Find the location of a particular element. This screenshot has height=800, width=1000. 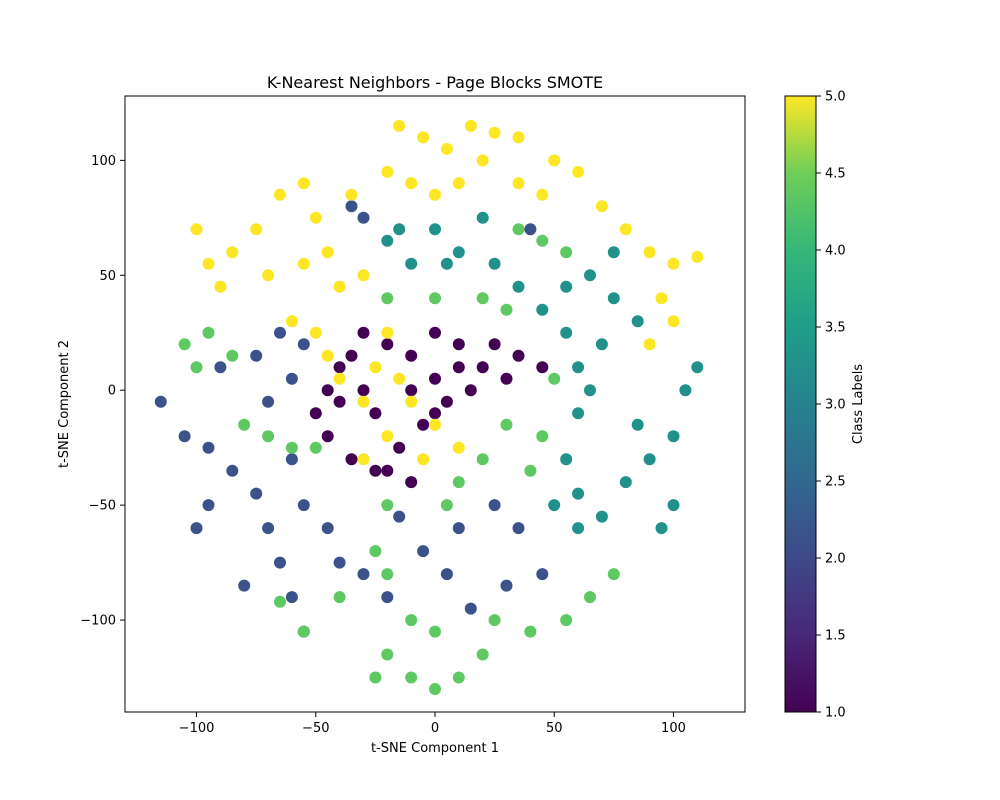

y-tick-label: 100 is located at coordinates (103, 161).